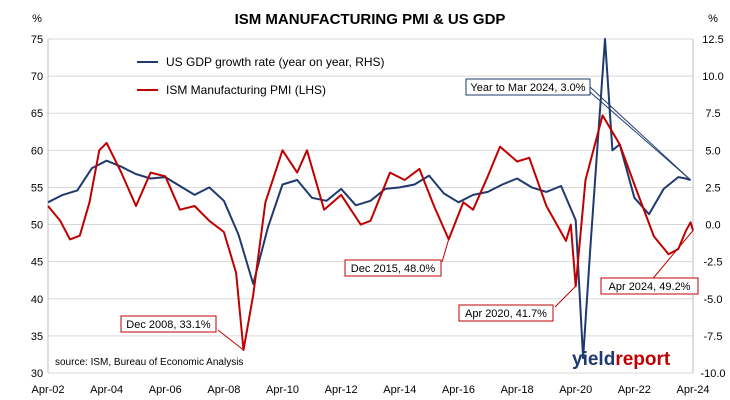  Describe the element at coordinates (165, 390) in the screenshot. I see `x-tick-label: Apr-06` at that location.